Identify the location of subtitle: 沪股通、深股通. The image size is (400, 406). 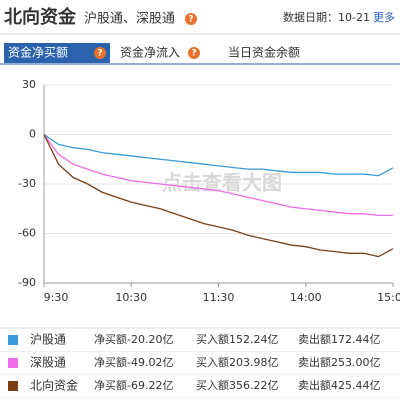
(129, 19).